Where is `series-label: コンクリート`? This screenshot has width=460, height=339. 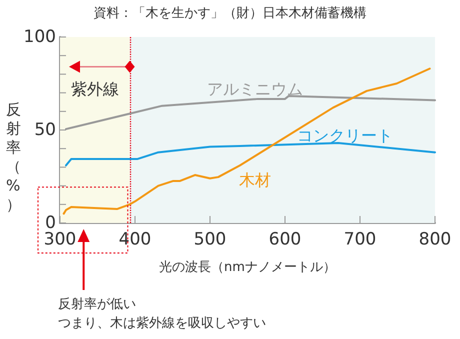
series-label: コンクリート is located at coordinates (345, 136).